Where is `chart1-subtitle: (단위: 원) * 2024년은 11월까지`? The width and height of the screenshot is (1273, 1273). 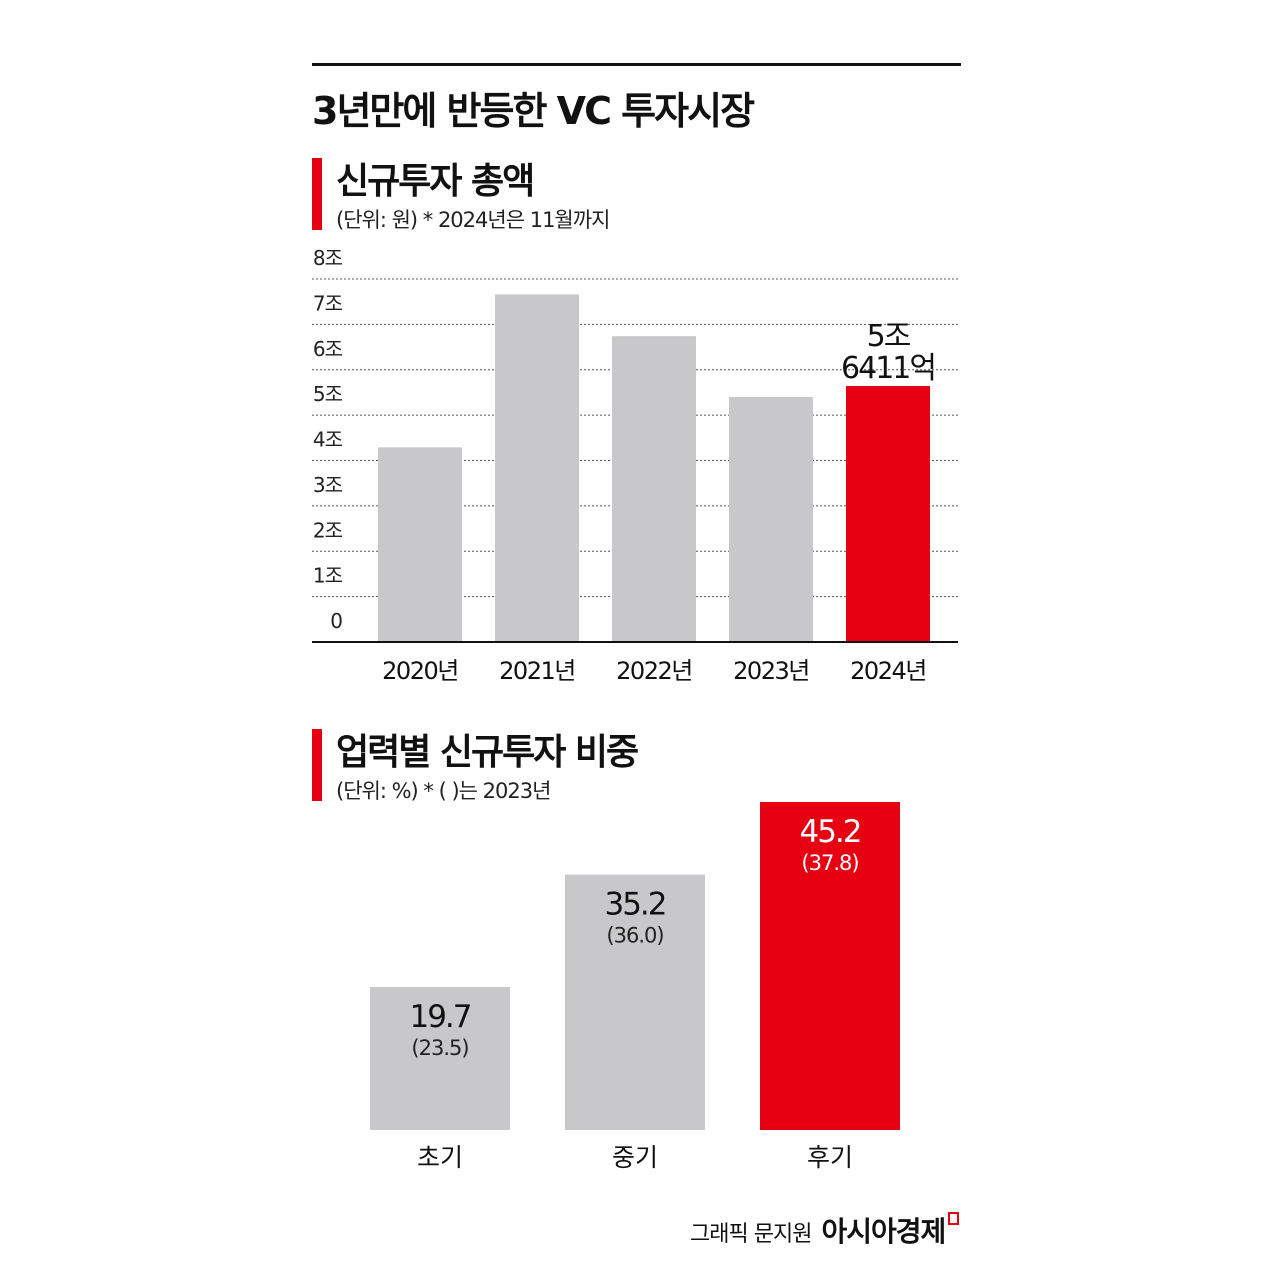 chart1-subtitle: (단위: 원) * 2024년은 11월까지 is located at coordinates (473, 220).